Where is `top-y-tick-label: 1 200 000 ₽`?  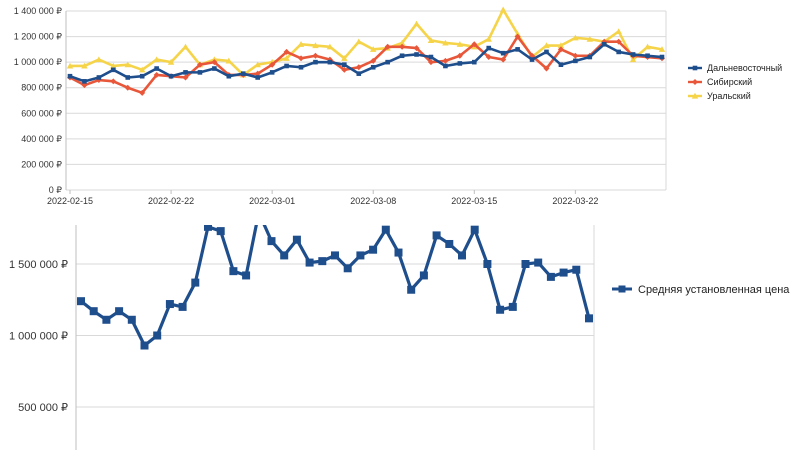 top-y-tick-label: 1 200 000 ₽ is located at coordinates (38, 37).